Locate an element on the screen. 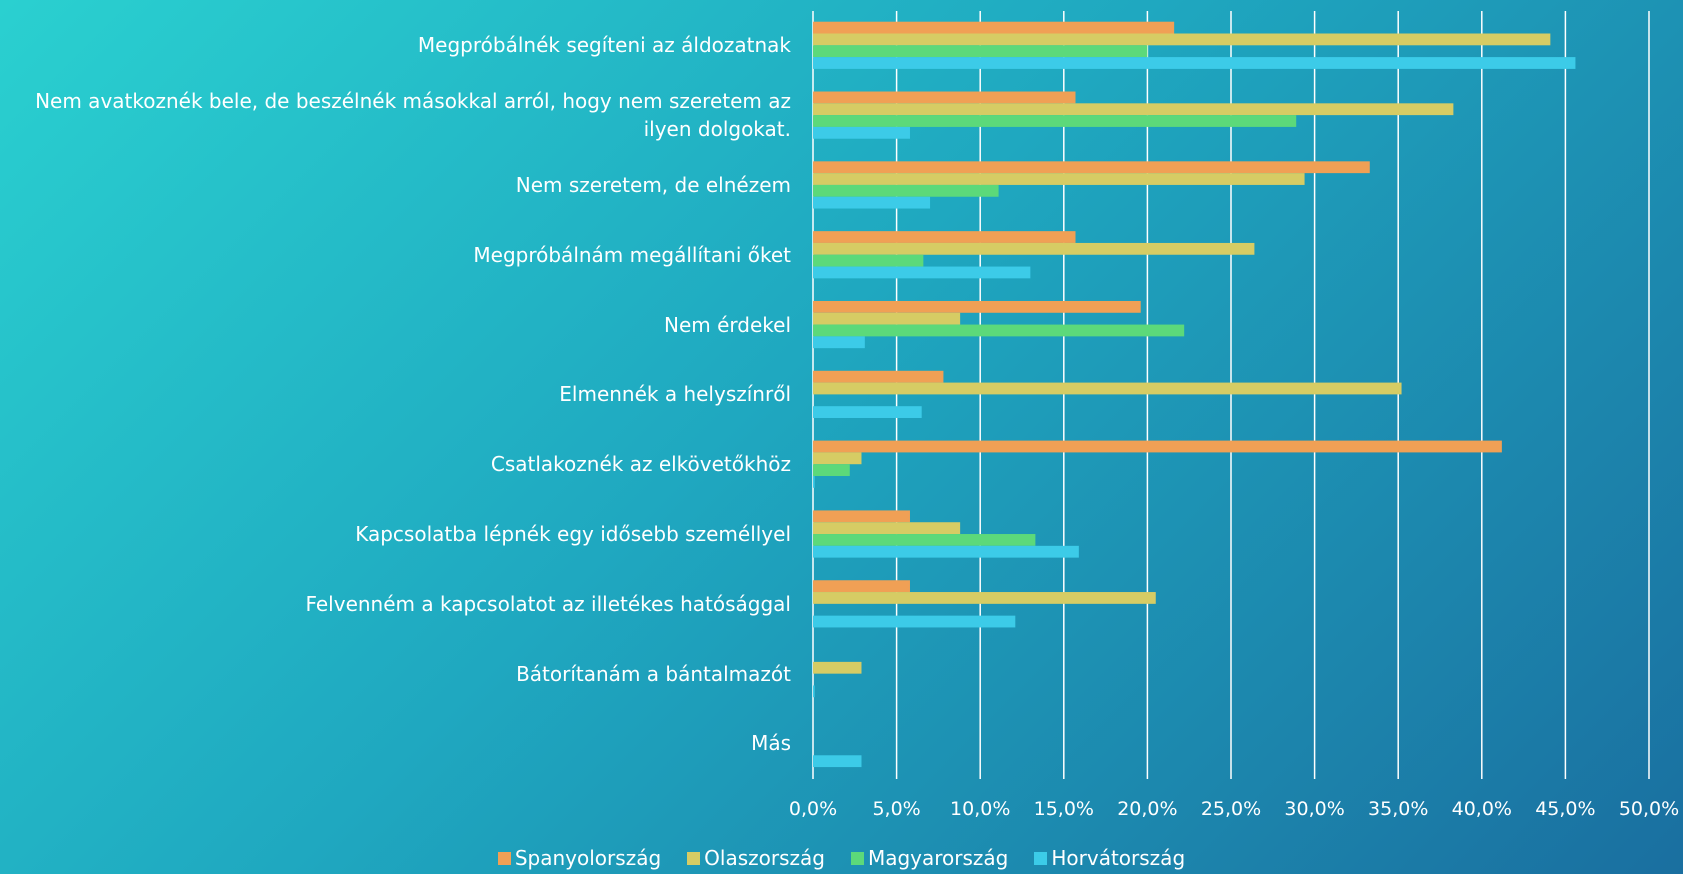  x-tick-label: 50,0% is located at coordinates (1649, 809).